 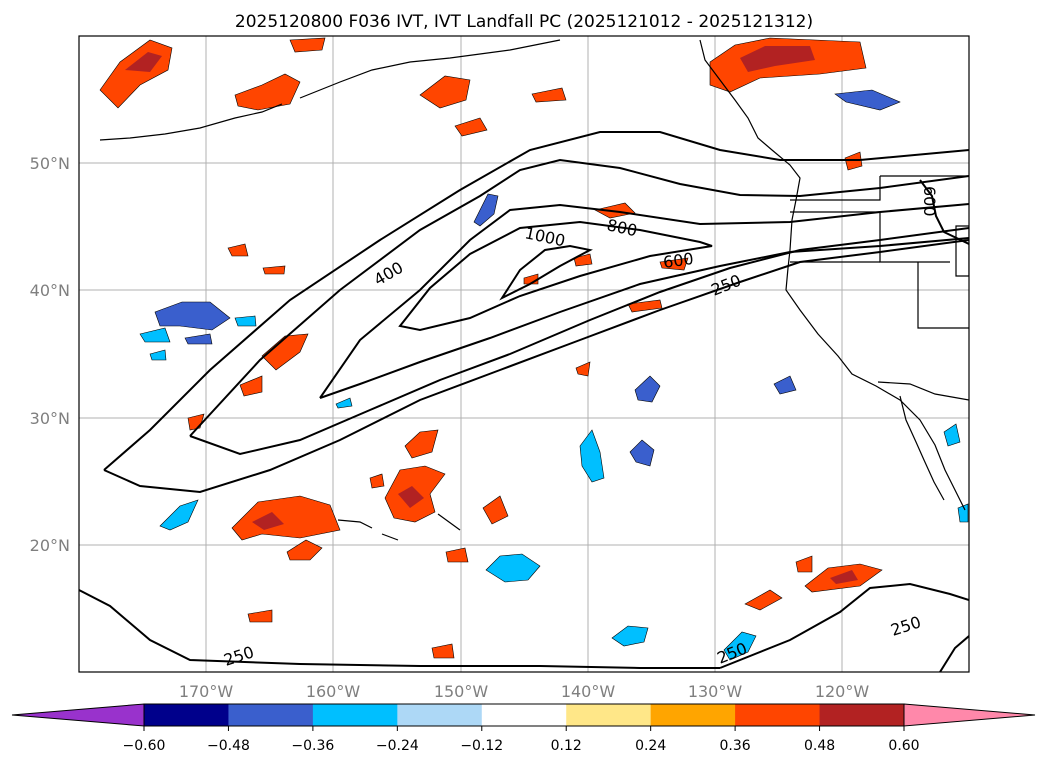 What do you see at coordinates (50, 545) in the screenshot?
I see `lat-tick-label: 20°N` at bounding box center [50, 545].